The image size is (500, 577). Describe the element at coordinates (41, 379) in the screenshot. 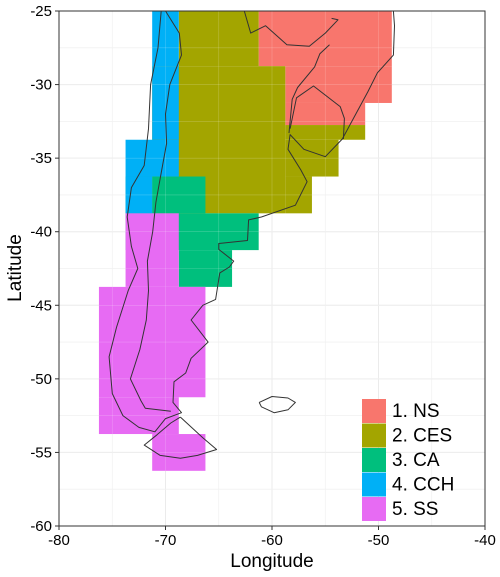

I see `y-tick-label: -50` at that location.